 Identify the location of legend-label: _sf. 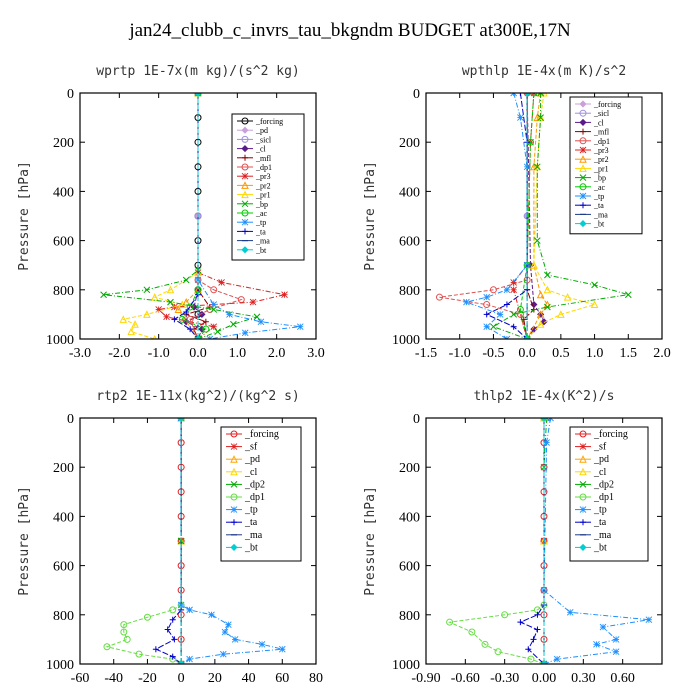
(251, 447).